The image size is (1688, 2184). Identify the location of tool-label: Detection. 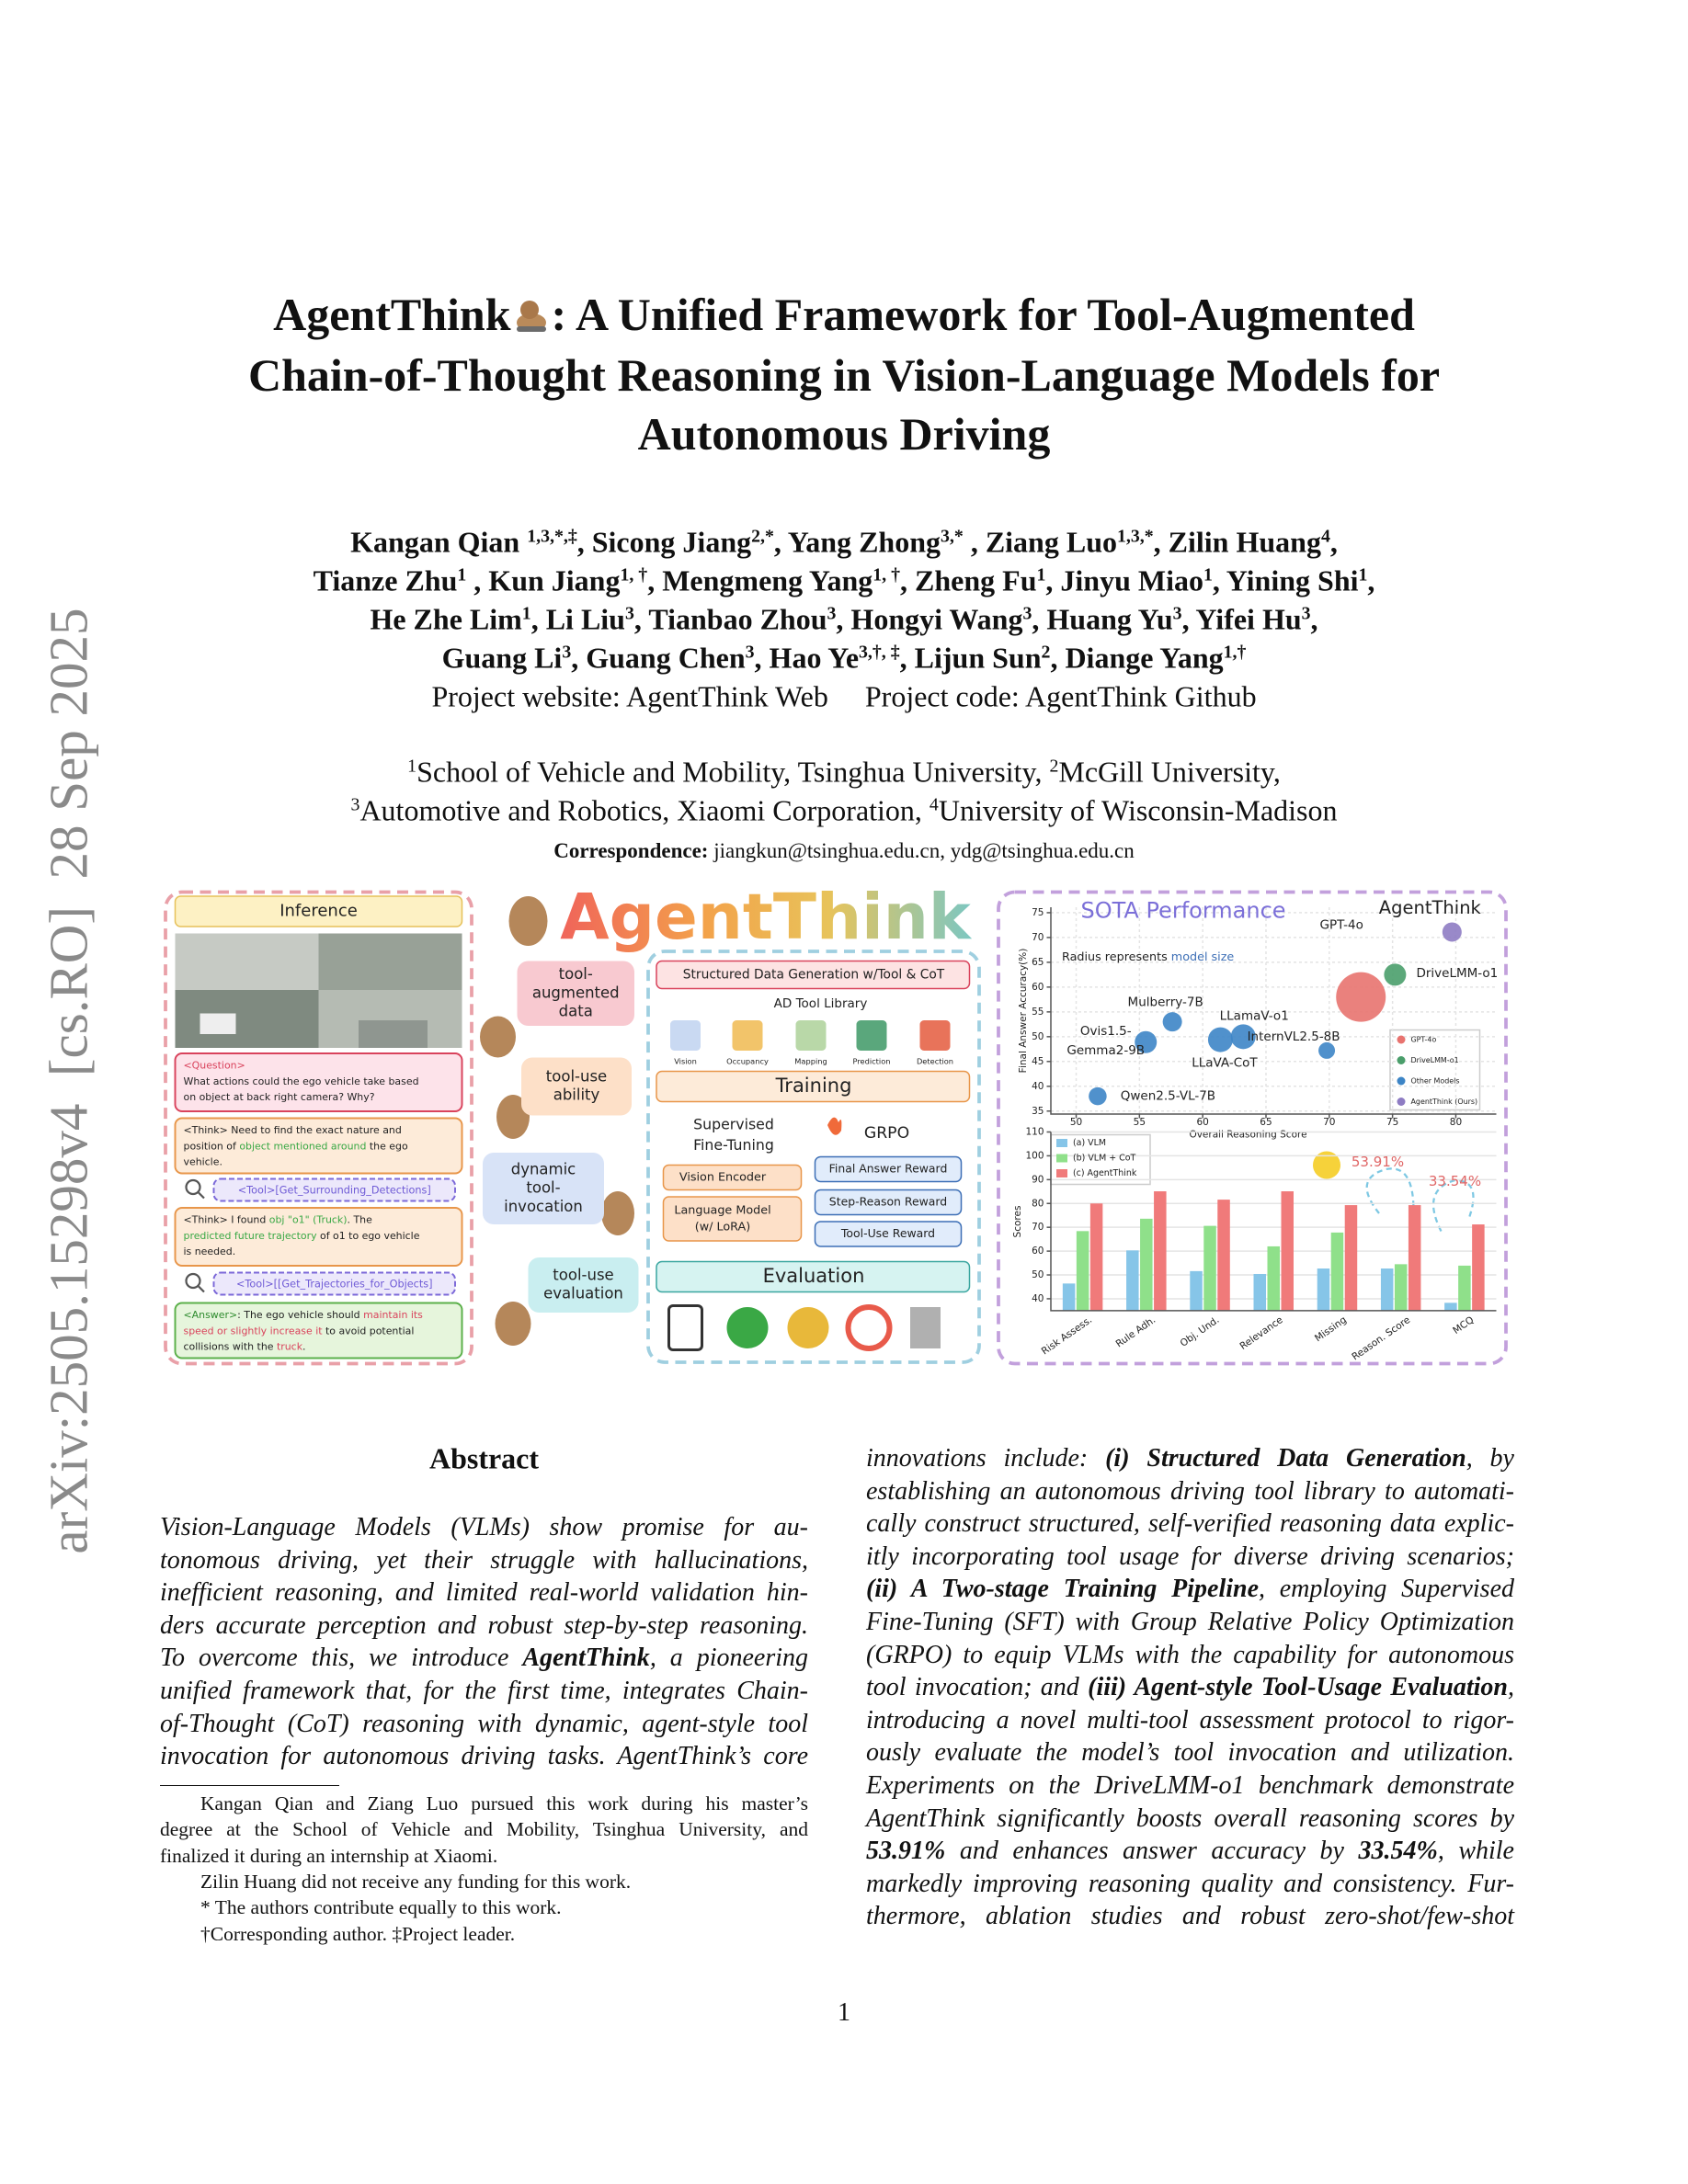
(935, 1061).